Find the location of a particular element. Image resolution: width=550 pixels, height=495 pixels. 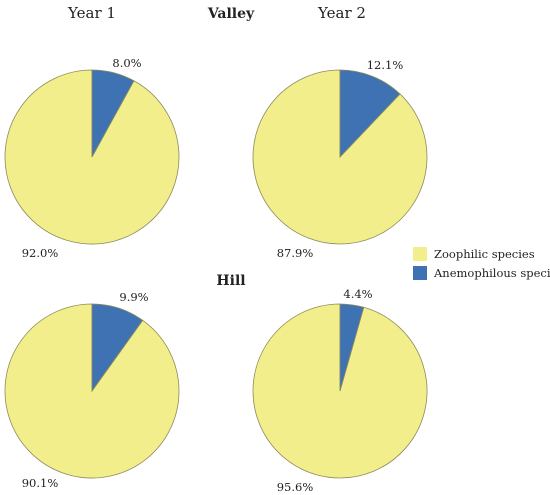

legend-swatch-zoophilic is located at coordinates (420, 254).